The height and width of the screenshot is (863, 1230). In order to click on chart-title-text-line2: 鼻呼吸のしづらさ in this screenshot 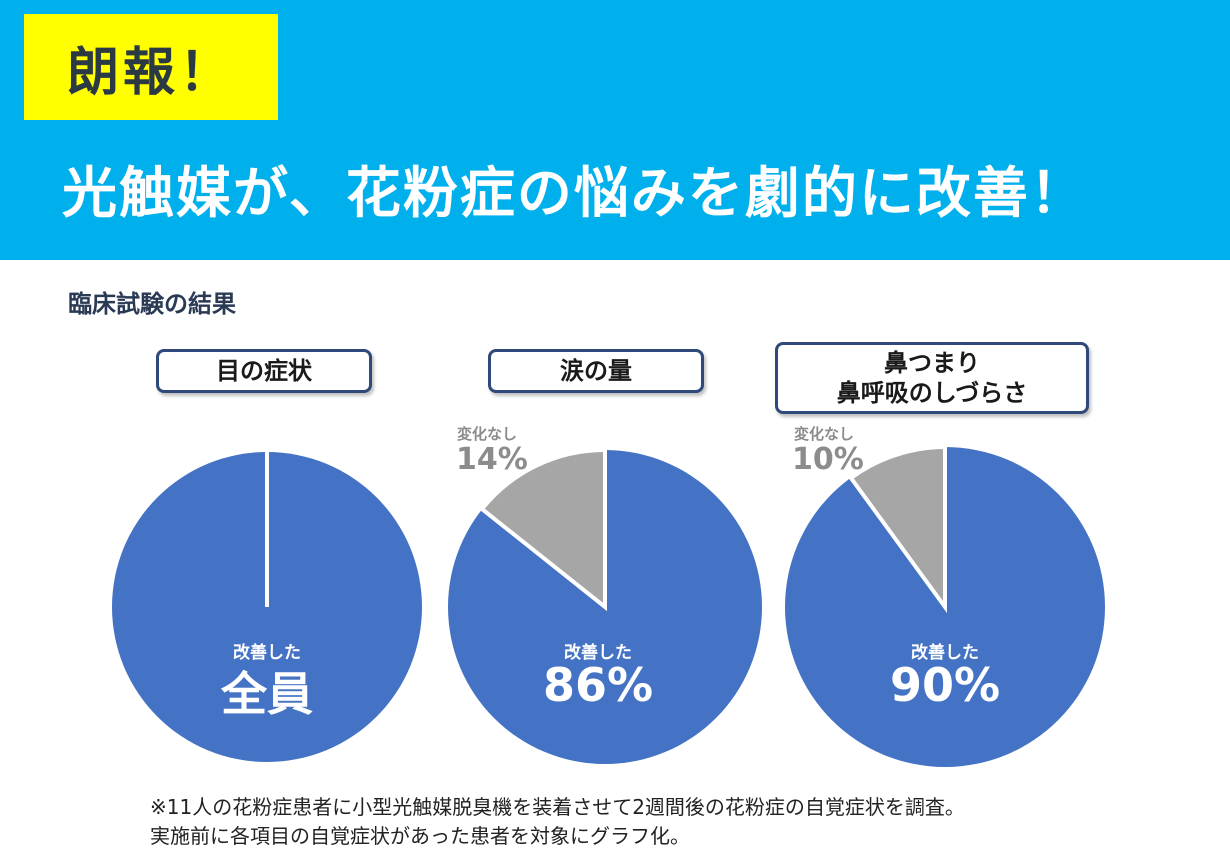, I will do `click(932, 393)`.